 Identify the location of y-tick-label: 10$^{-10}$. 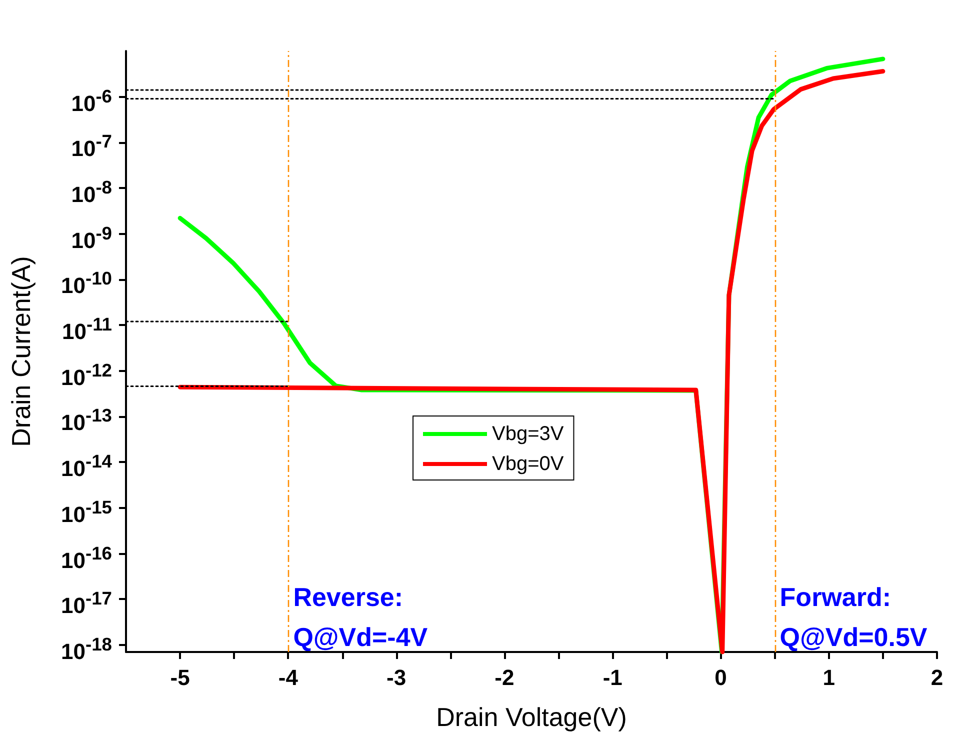
(86, 282).